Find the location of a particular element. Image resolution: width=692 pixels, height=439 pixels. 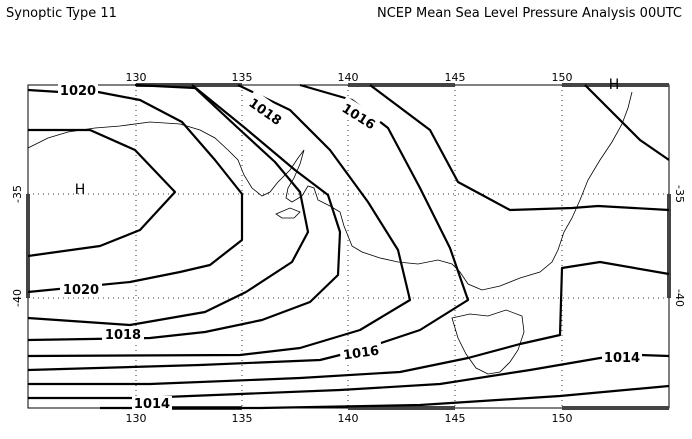

contour-label: 1018 is located at coordinates (123, 335).